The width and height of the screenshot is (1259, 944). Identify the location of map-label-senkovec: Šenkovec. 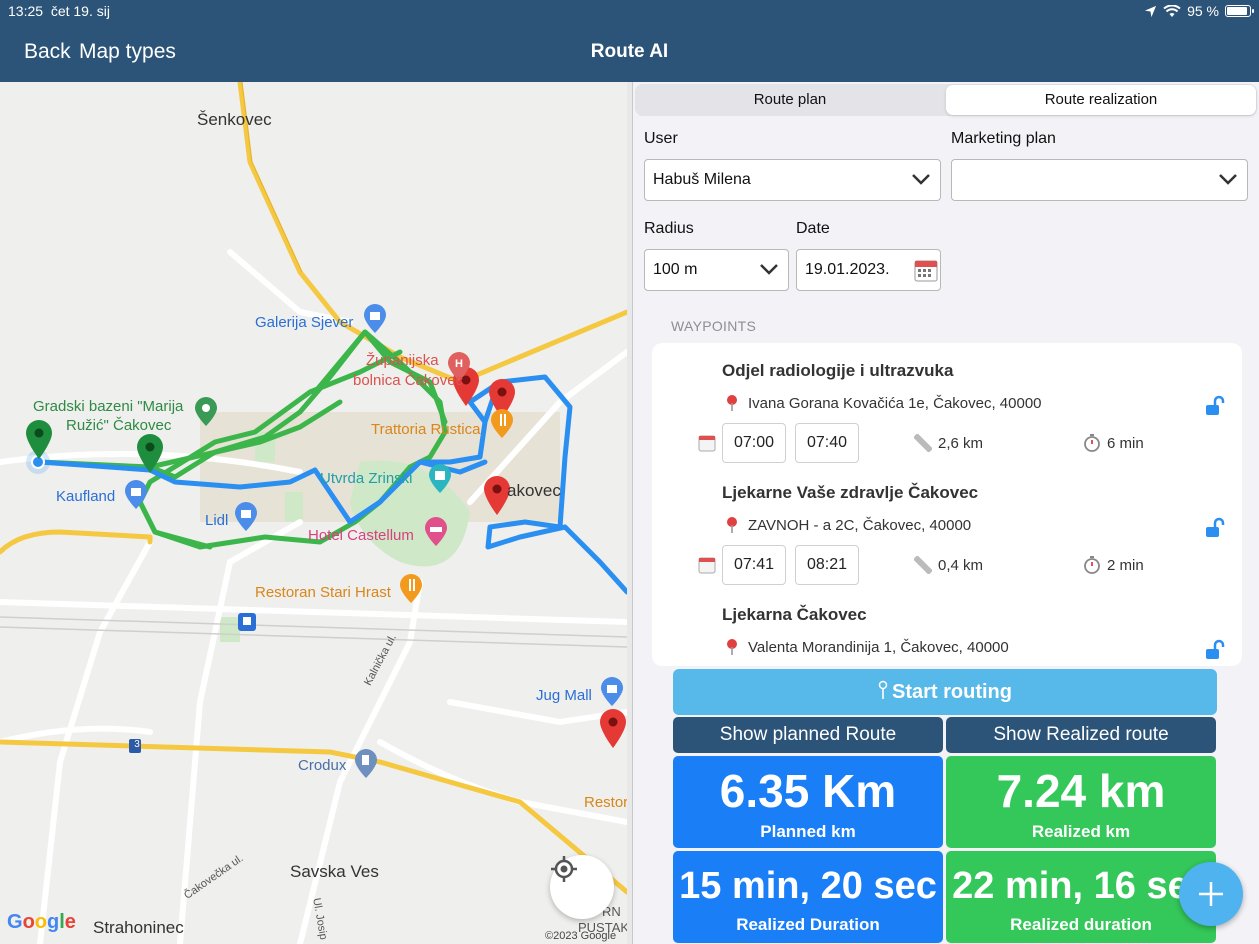
(234, 119).